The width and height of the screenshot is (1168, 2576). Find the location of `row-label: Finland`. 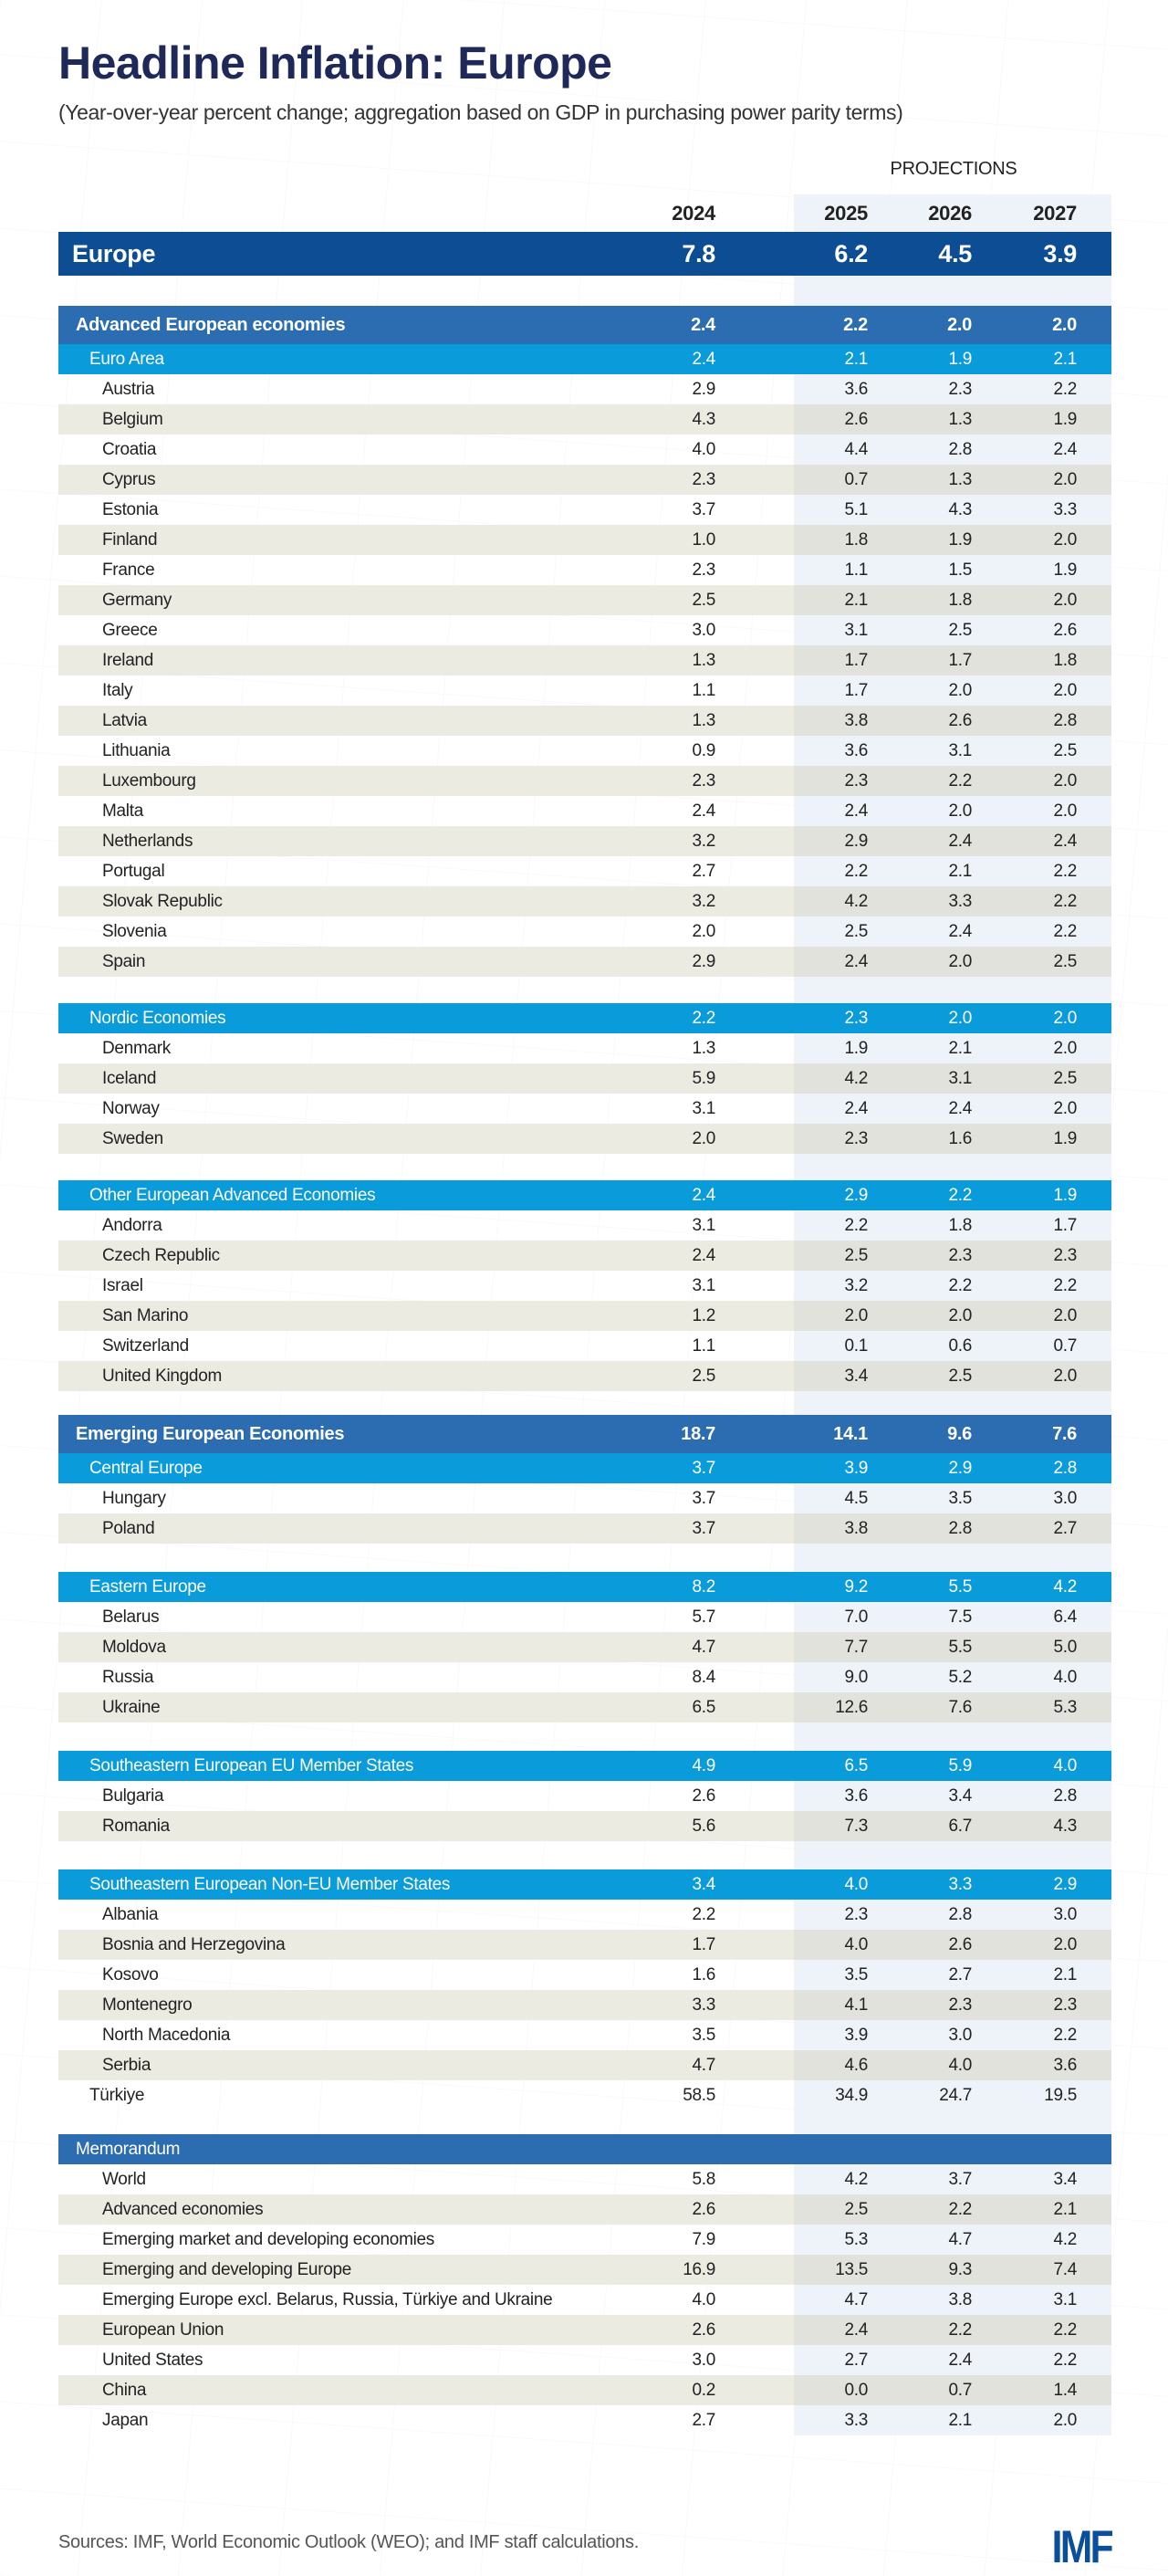

row-label: Finland is located at coordinates (130, 540).